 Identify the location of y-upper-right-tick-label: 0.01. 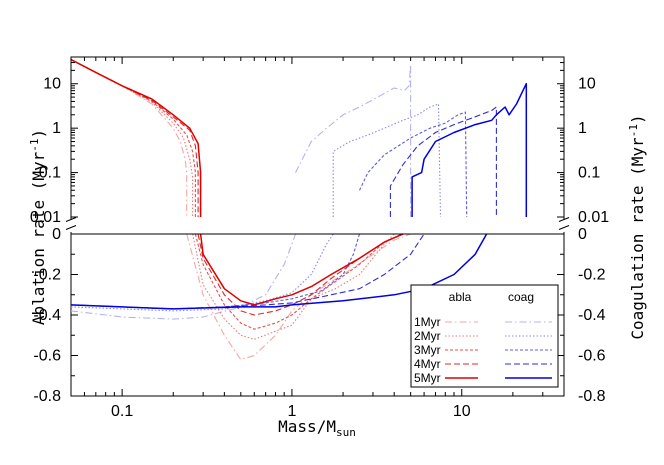
(593, 217).